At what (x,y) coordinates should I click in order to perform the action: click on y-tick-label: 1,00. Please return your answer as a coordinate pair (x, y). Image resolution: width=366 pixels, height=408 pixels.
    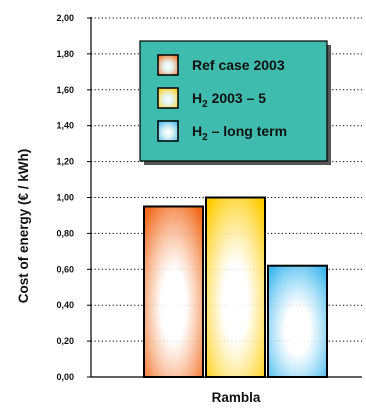
    Looking at the image, I should click on (65, 198).